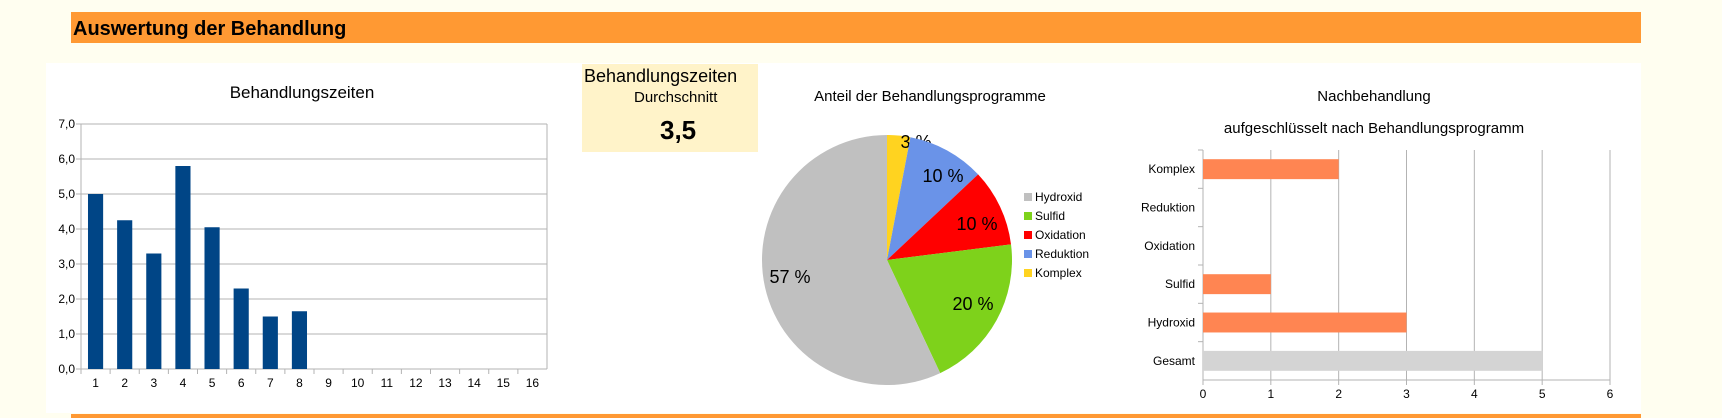 The height and width of the screenshot is (418, 1722). I want to click on y-tick-label: Hydroxid, so click(1171, 323).